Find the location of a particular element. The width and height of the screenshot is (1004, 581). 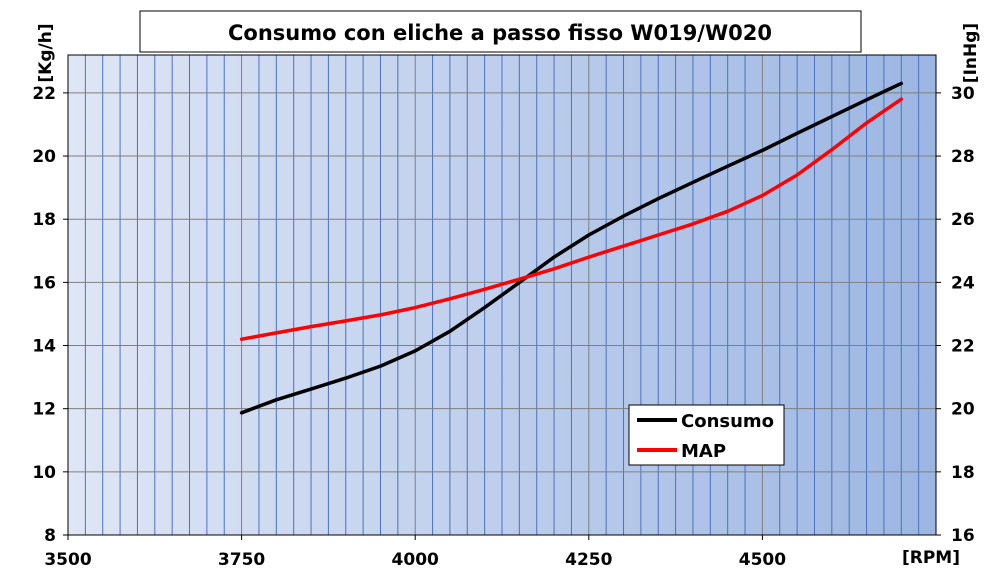

y-right-tick-label: 22 is located at coordinates (963, 347).